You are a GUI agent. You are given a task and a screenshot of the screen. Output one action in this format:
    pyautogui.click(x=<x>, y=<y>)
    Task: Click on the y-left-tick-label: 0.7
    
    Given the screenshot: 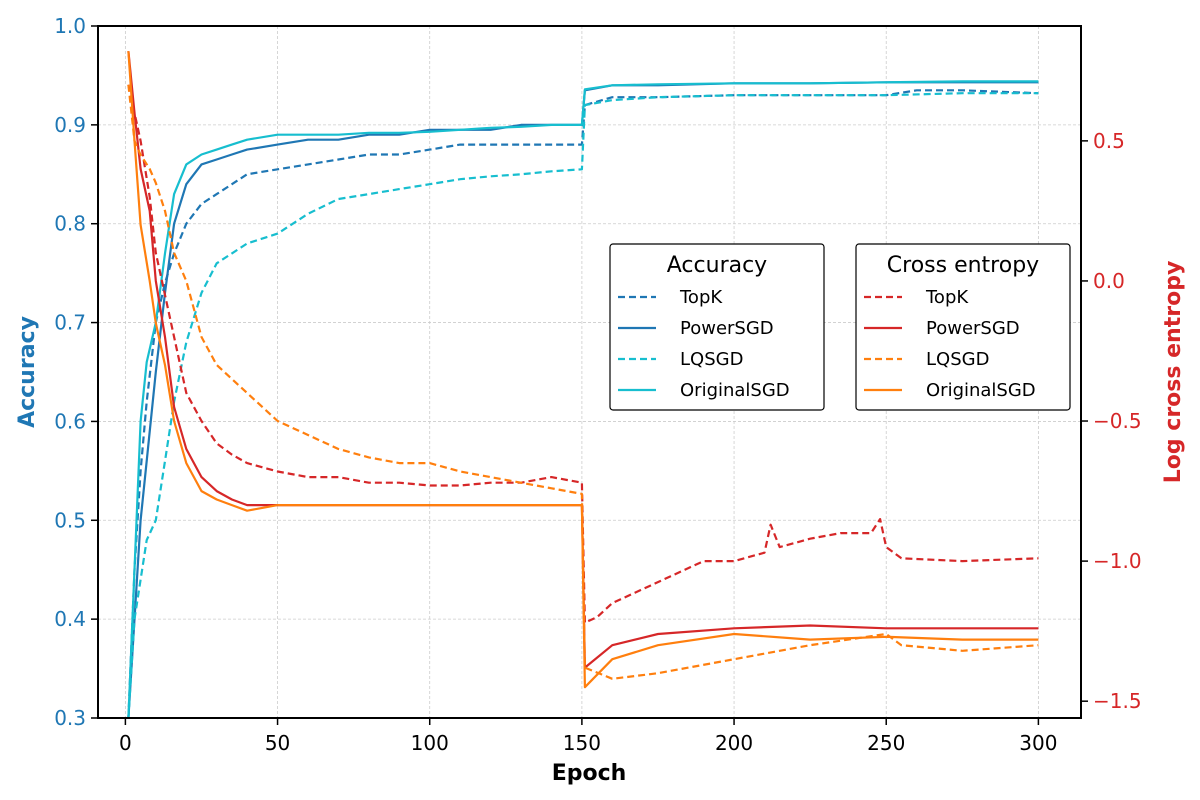 What is the action you would take?
    pyautogui.click(x=70, y=323)
    